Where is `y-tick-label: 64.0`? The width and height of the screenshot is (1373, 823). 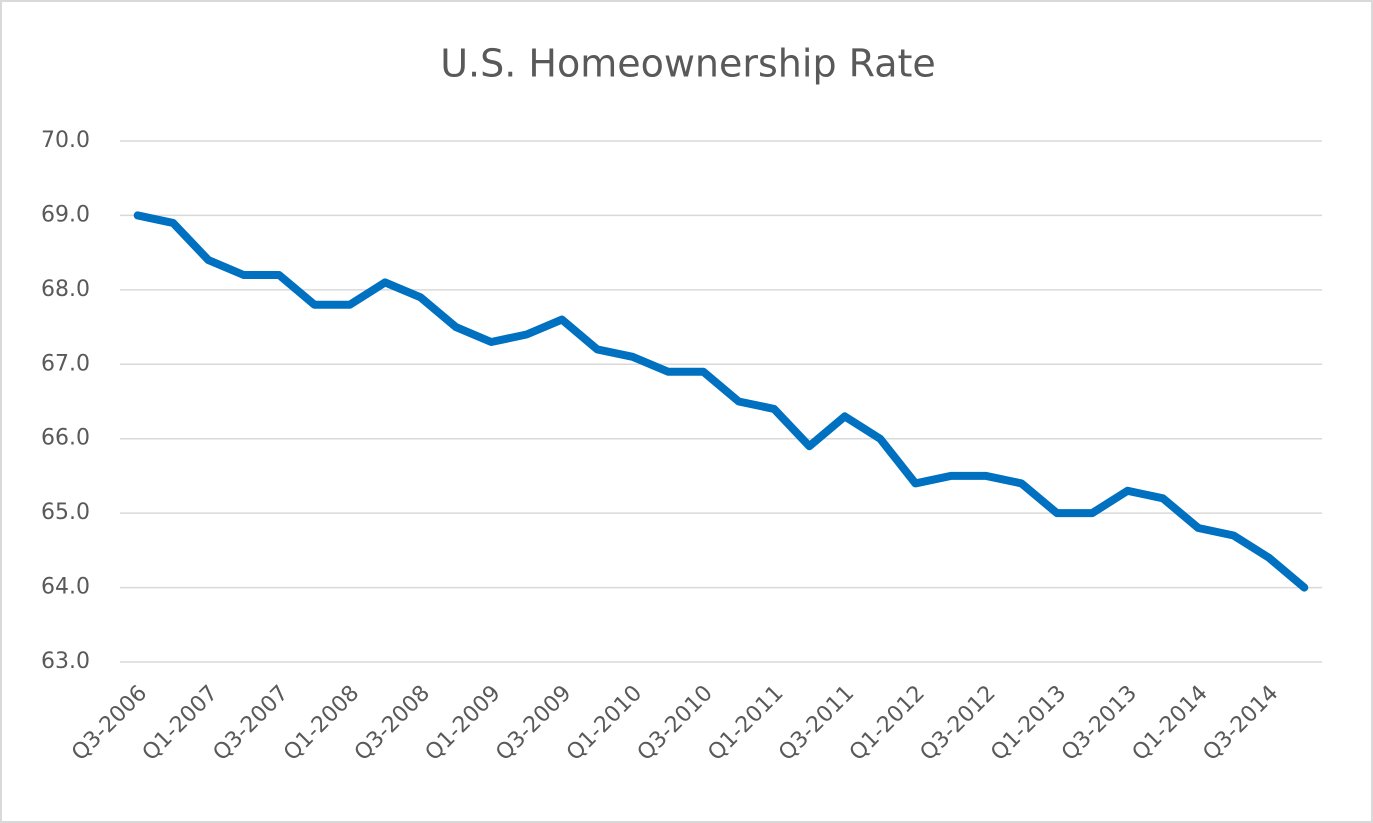 y-tick-label: 64.0 is located at coordinates (65, 587).